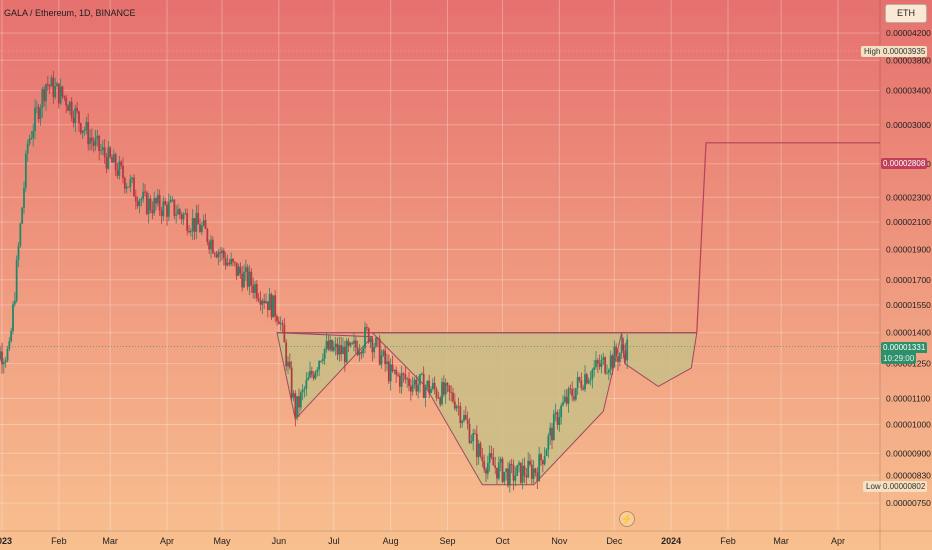 This screenshot has height=550, width=932. What do you see at coordinates (279, 541) in the screenshot?
I see `x-tick-label: Jun` at bounding box center [279, 541].